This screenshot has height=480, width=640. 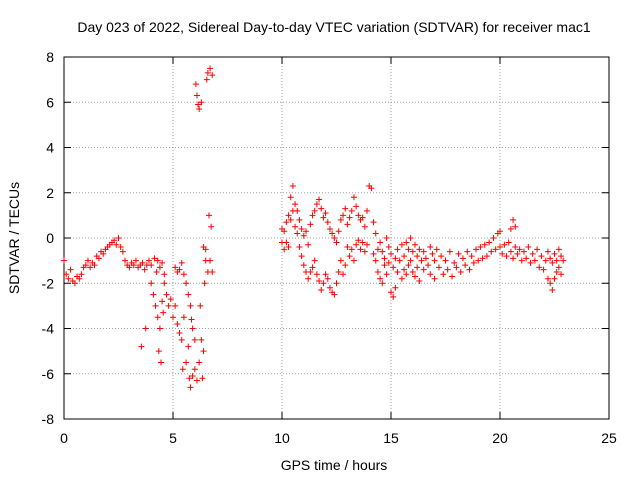 I want to click on x-tick-label: 15, so click(x=391, y=438).